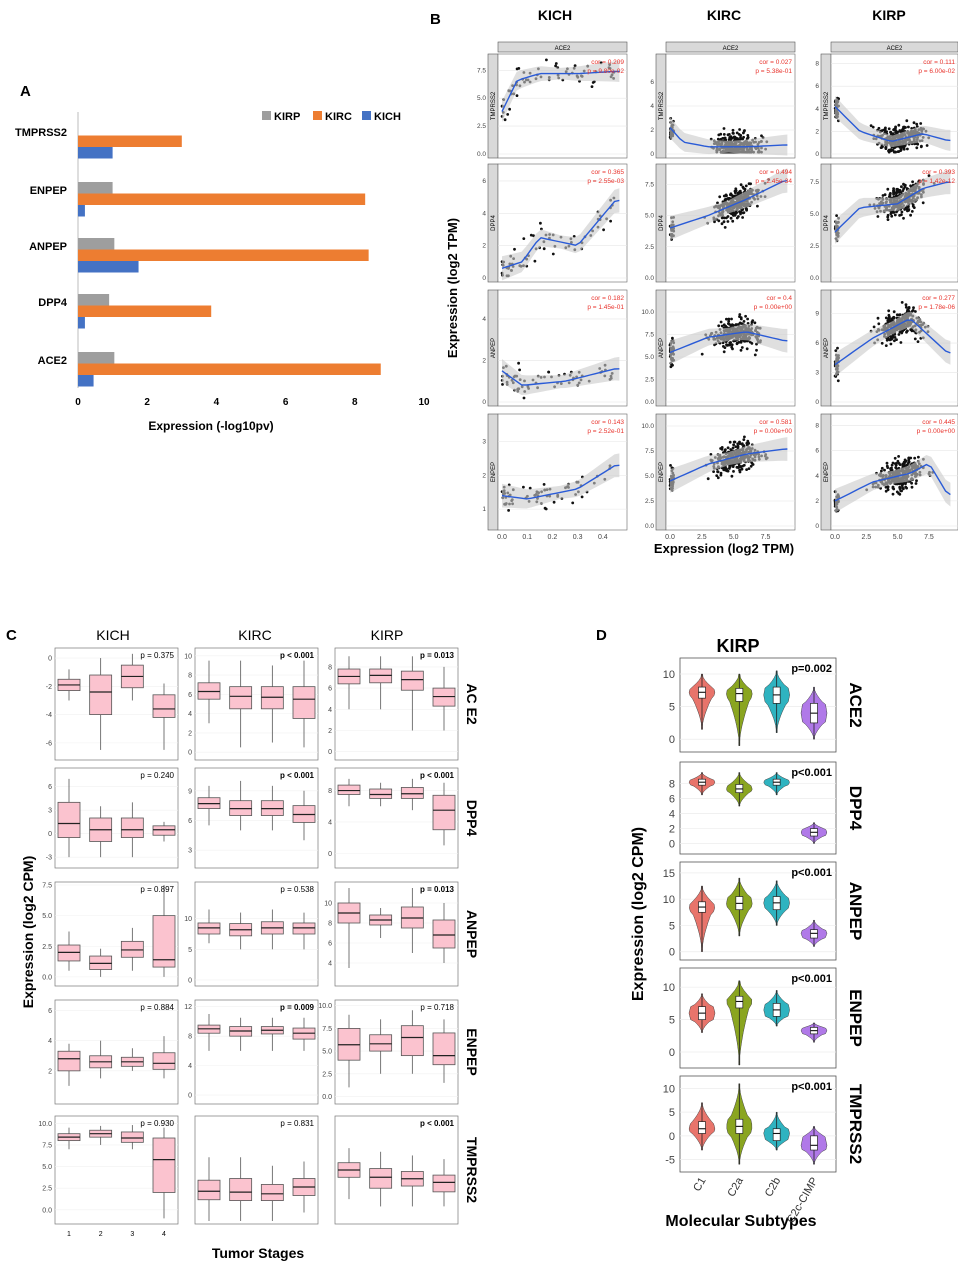 Image resolution: width=958 pixels, height=1276 pixels. I want to click on column-title: KIRC, so click(724, 15).